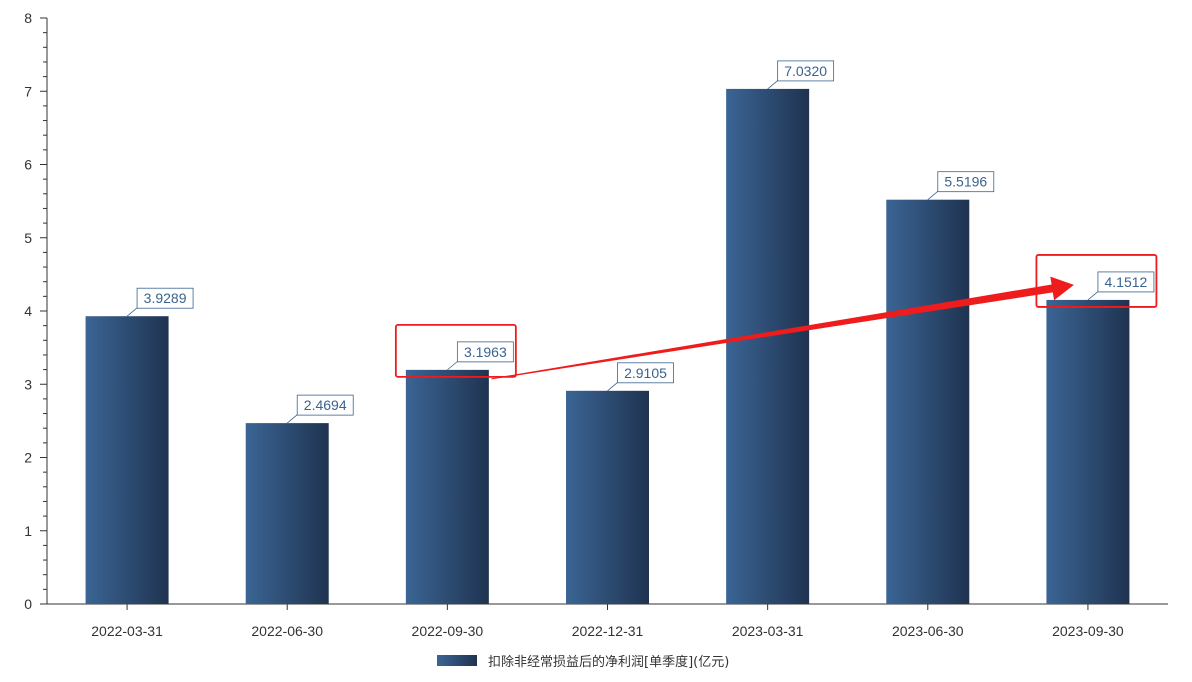  I want to click on data-label: 2.9105, so click(645, 373).